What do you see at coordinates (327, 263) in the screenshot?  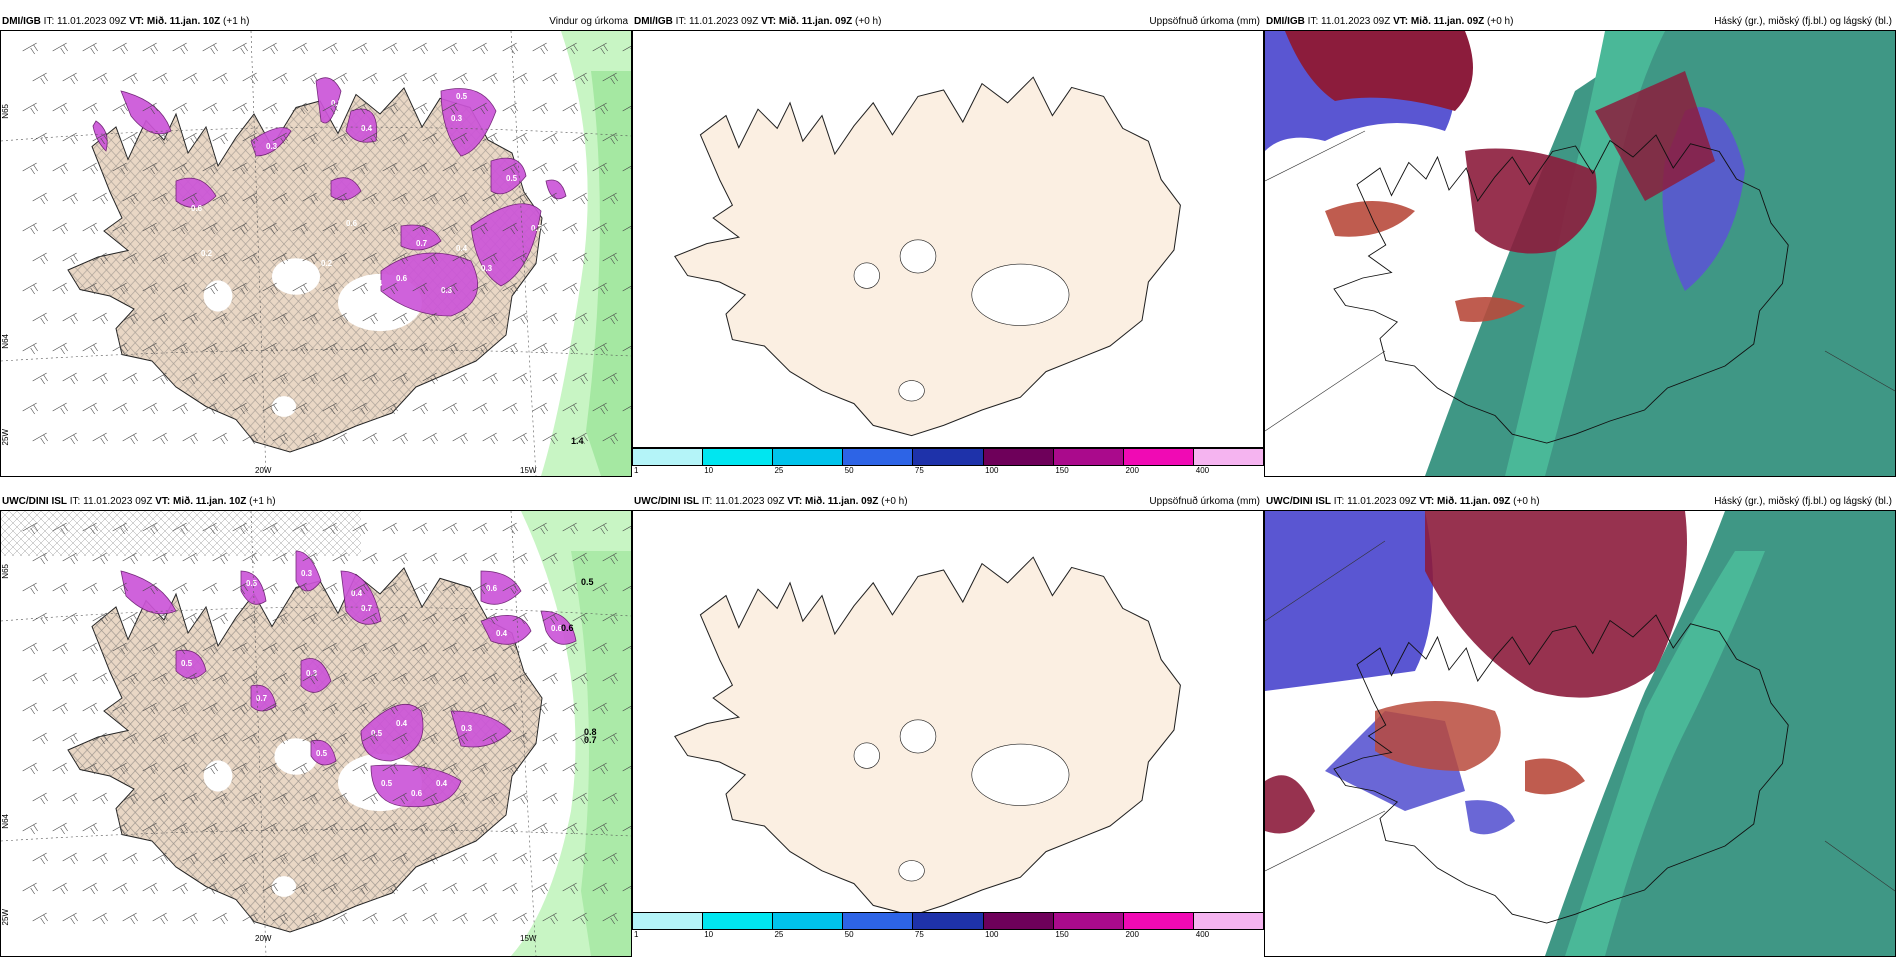 I see `svg-text: 0.2` at bounding box center [327, 263].